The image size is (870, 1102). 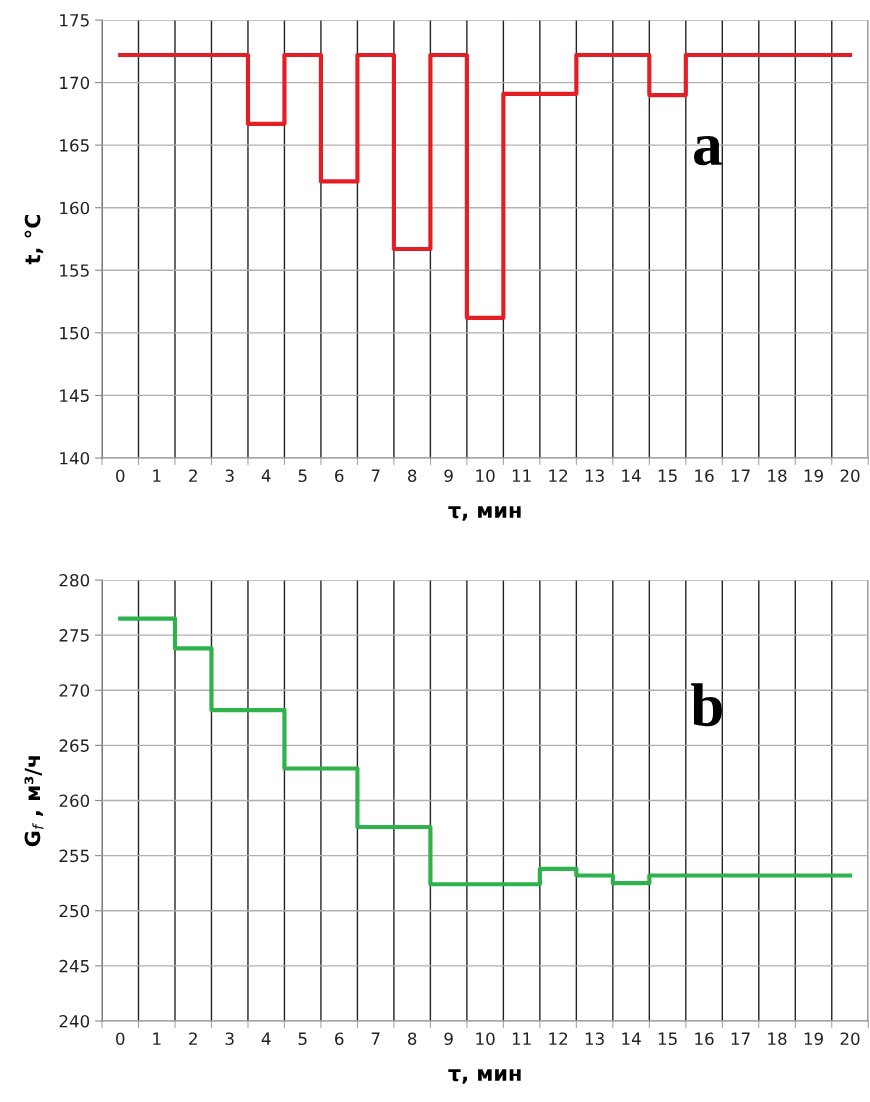 What do you see at coordinates (74, 580) in the screenshot?
I see `y-tick-label: 280` at bounding box center [74, 580].